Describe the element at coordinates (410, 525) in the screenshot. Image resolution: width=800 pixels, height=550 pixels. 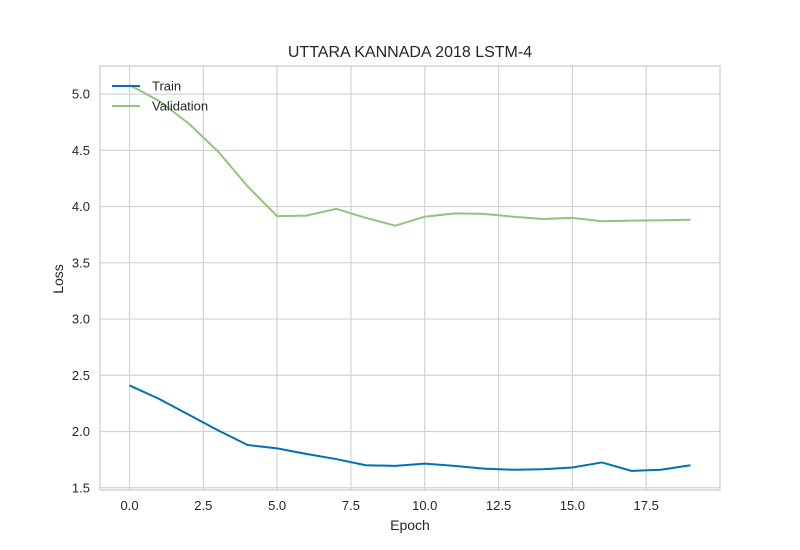
I see `x-axis-label: Epoch` at that location.